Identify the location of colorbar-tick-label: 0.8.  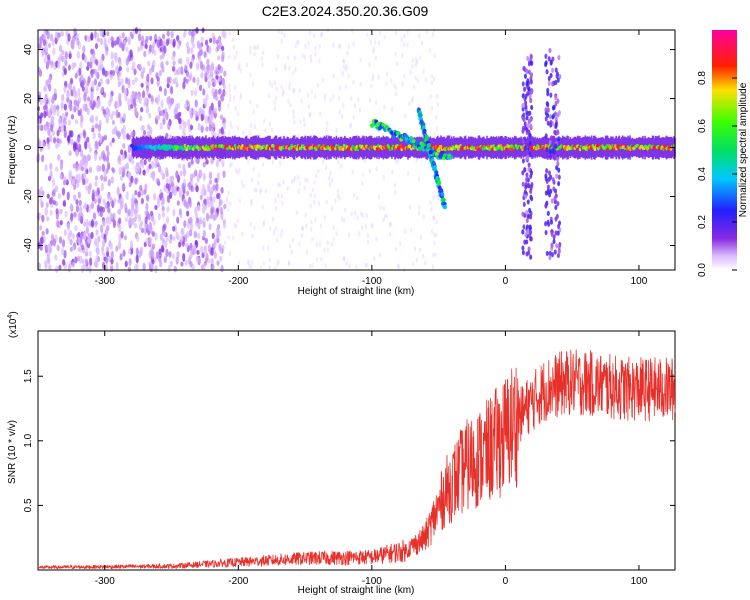
(702, 78).